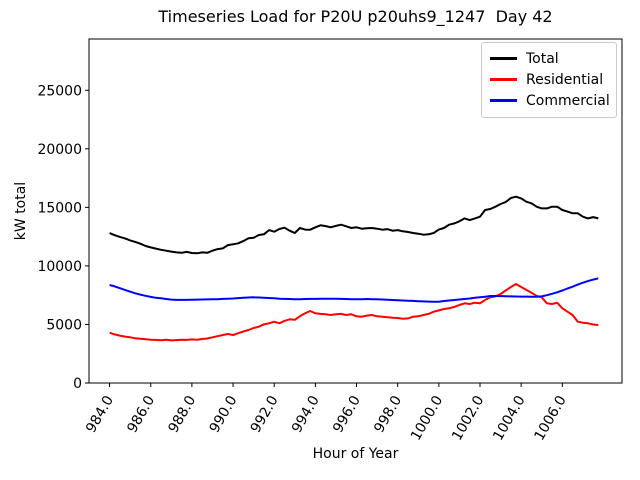  Describe the element at coordinates (542, 58) in the screenshot. I see `legend-label-total: Total` at that location.